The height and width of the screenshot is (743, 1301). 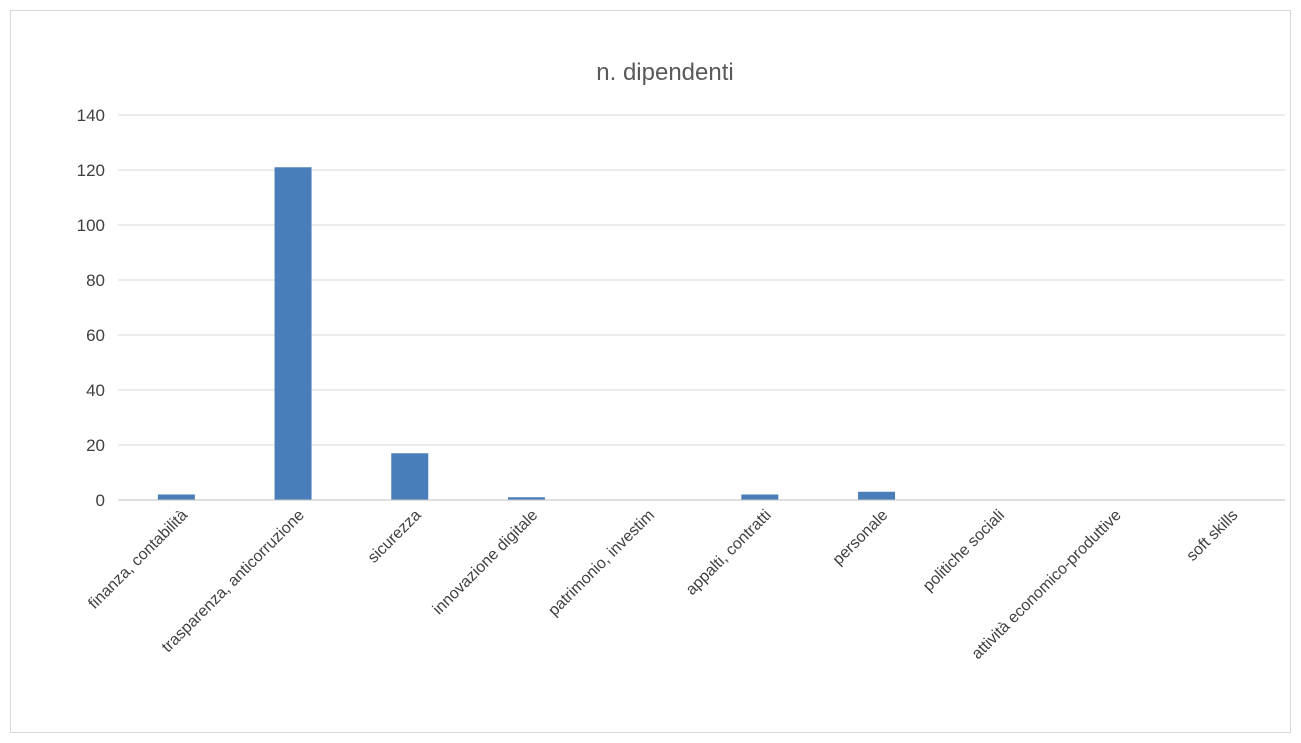 What do you see at coordinates (100, 500) in the screenshot?
I see `y-tick-label: 0` at bounding box center [100, 500].